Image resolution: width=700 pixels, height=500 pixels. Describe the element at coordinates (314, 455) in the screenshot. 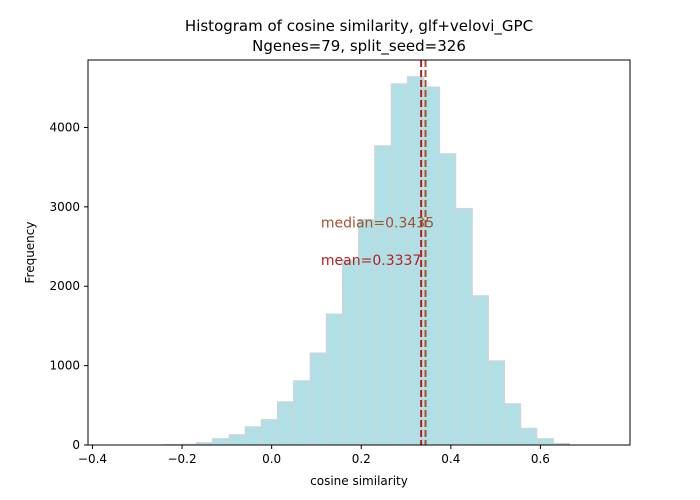

I see `x-axis-ticks: −0.4 −0.2 0.0 0.2 0.4 0.6` at that location.